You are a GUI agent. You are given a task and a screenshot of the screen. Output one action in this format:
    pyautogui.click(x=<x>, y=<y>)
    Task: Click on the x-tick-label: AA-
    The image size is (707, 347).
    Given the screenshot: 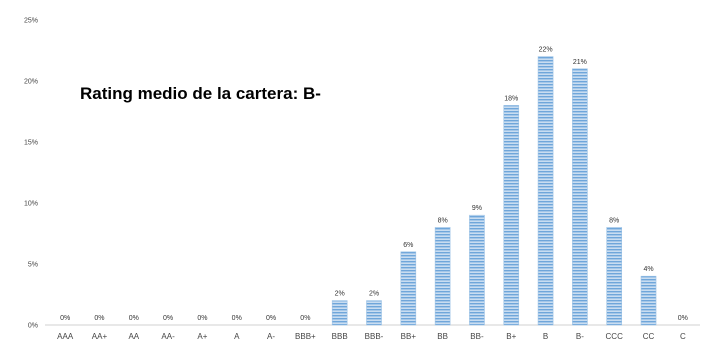 What is the action you would take?
    pyautogui.click(x=168, y=336)
    